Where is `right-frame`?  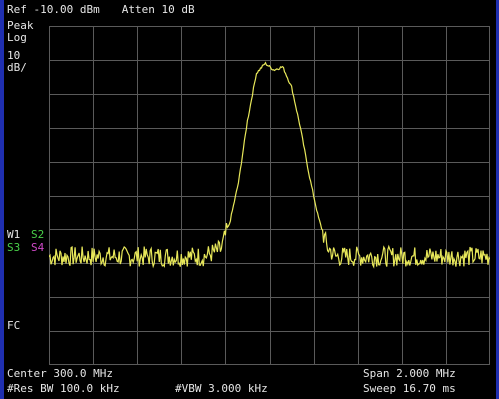
right-frame is located at coordinates (497, 199).